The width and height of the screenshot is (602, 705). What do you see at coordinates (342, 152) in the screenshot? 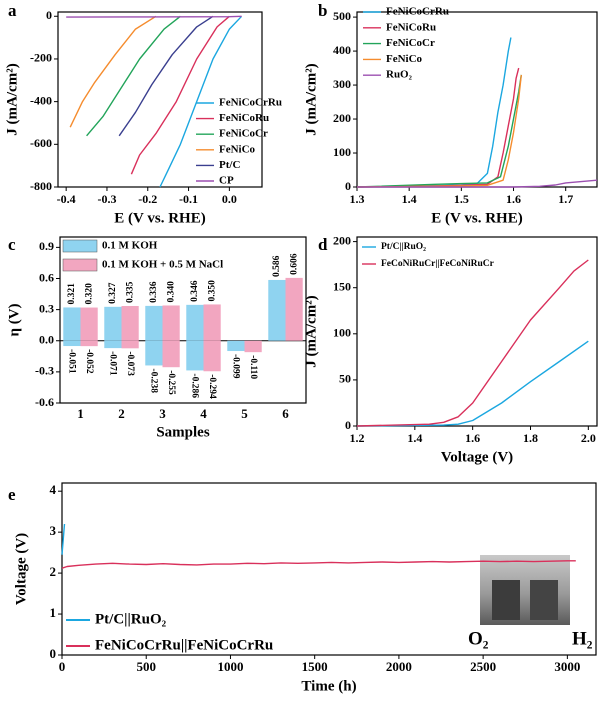
I see `y-tick-label: 100` at bounding box center [342, 152].